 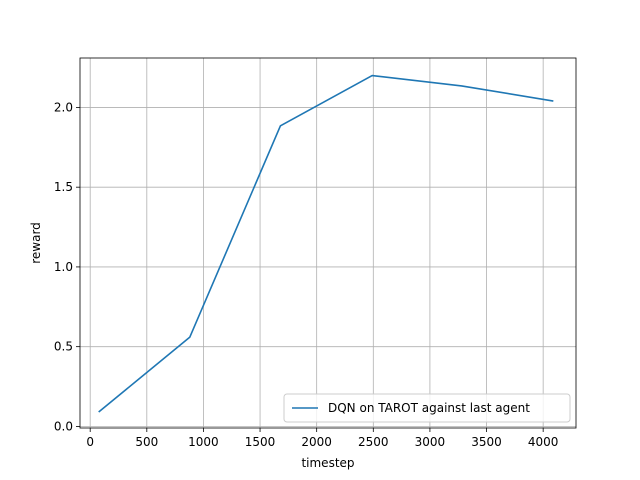 I want to click on x-tick-label: 3500, so click(x=486, y=442).